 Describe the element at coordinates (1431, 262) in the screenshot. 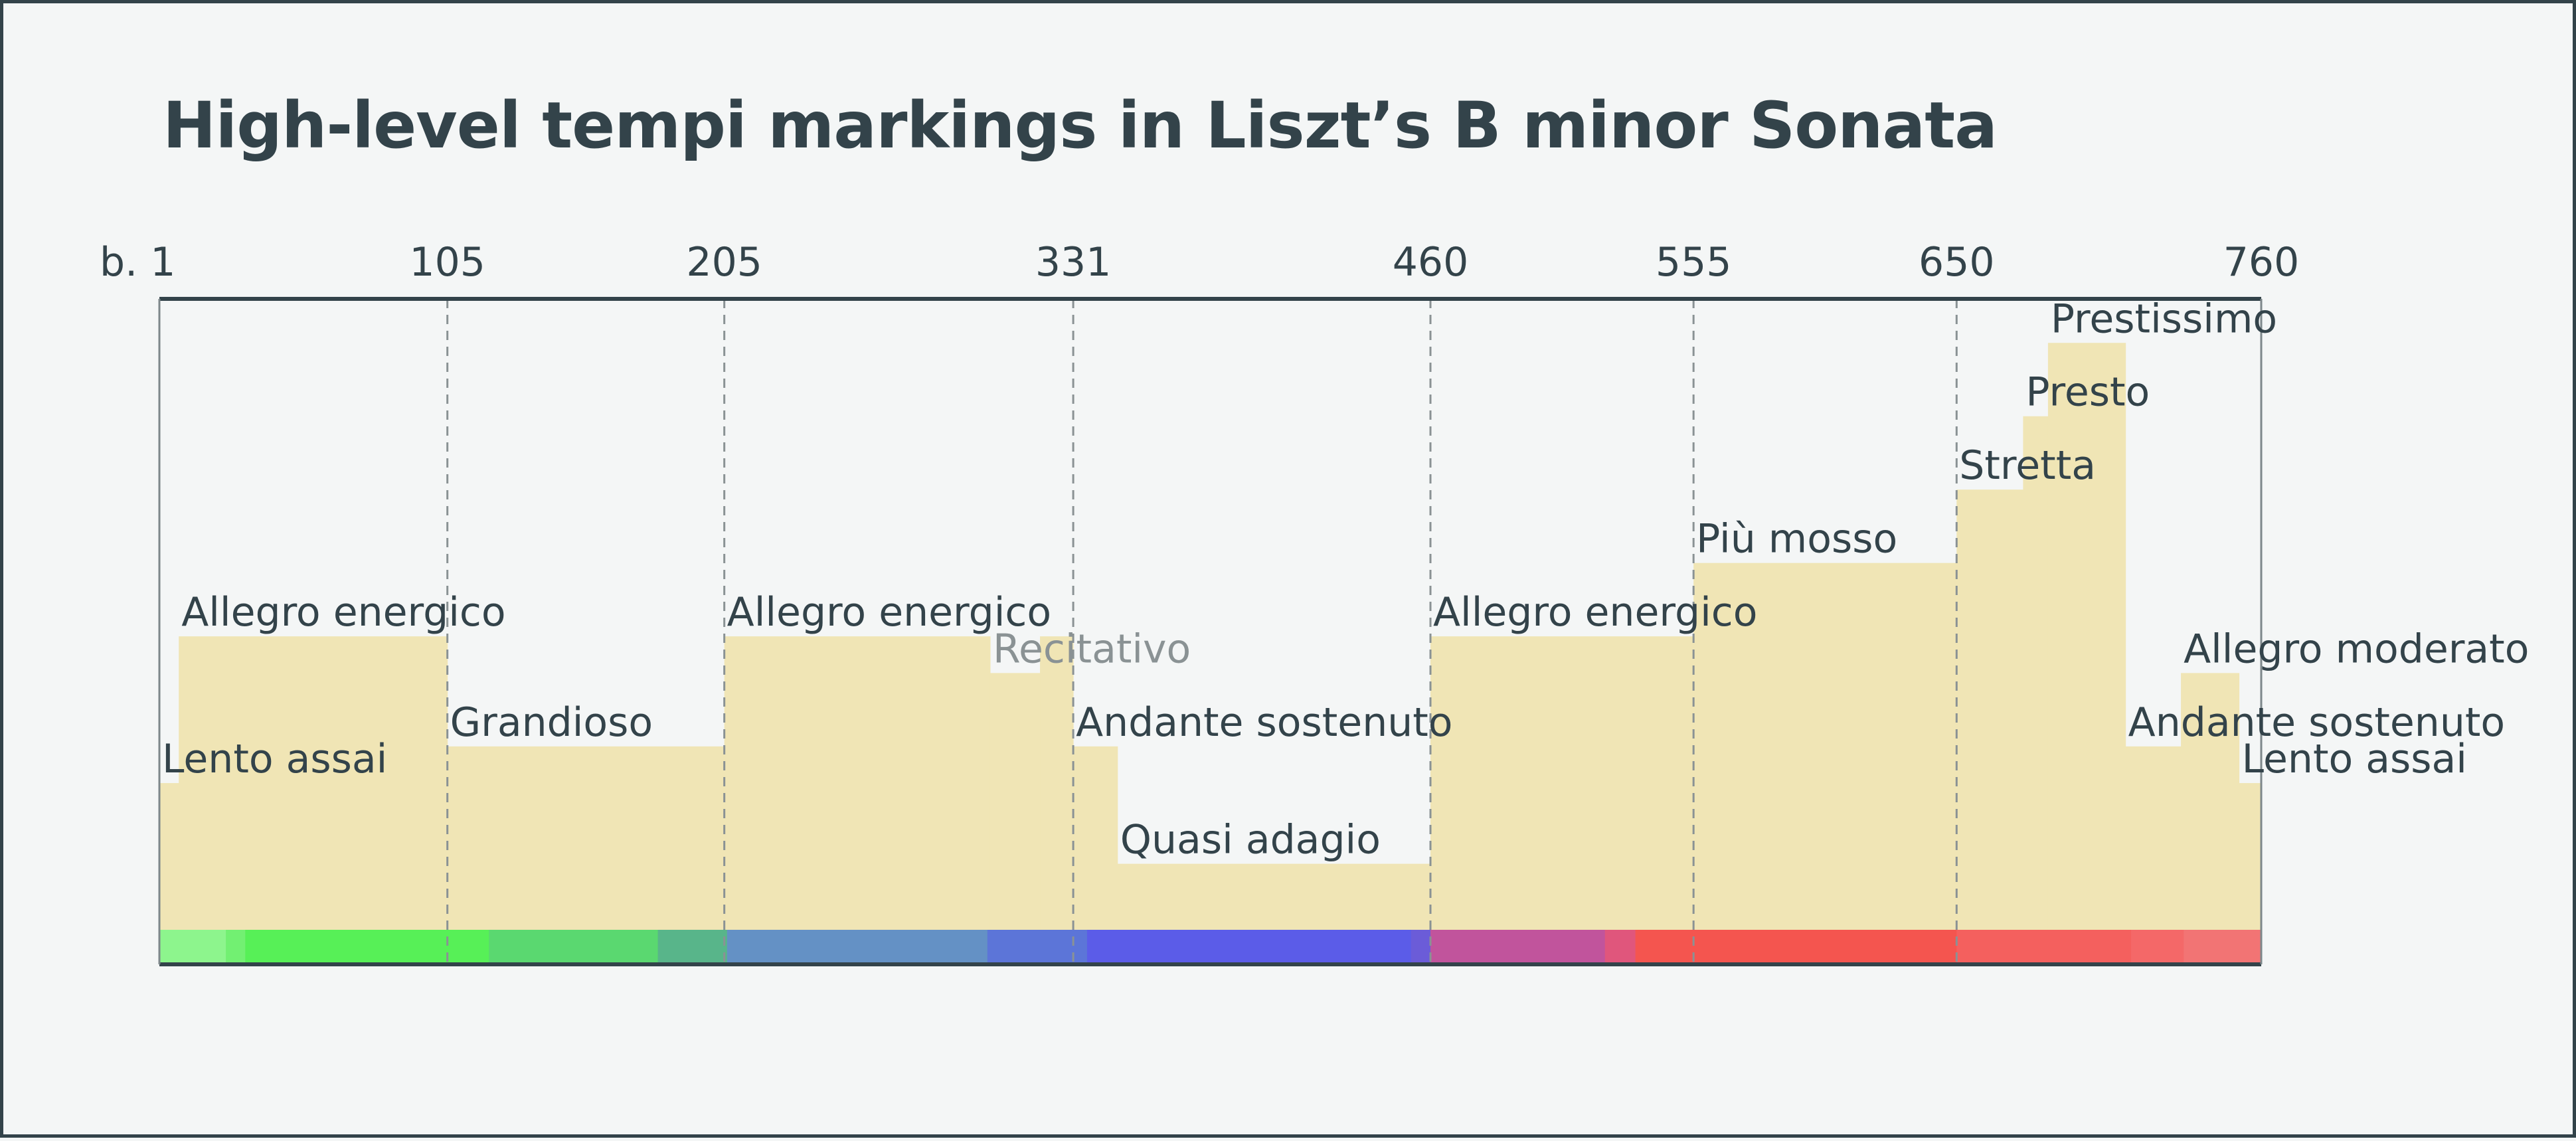

I see `x-tick-label-460: 460` at that location.